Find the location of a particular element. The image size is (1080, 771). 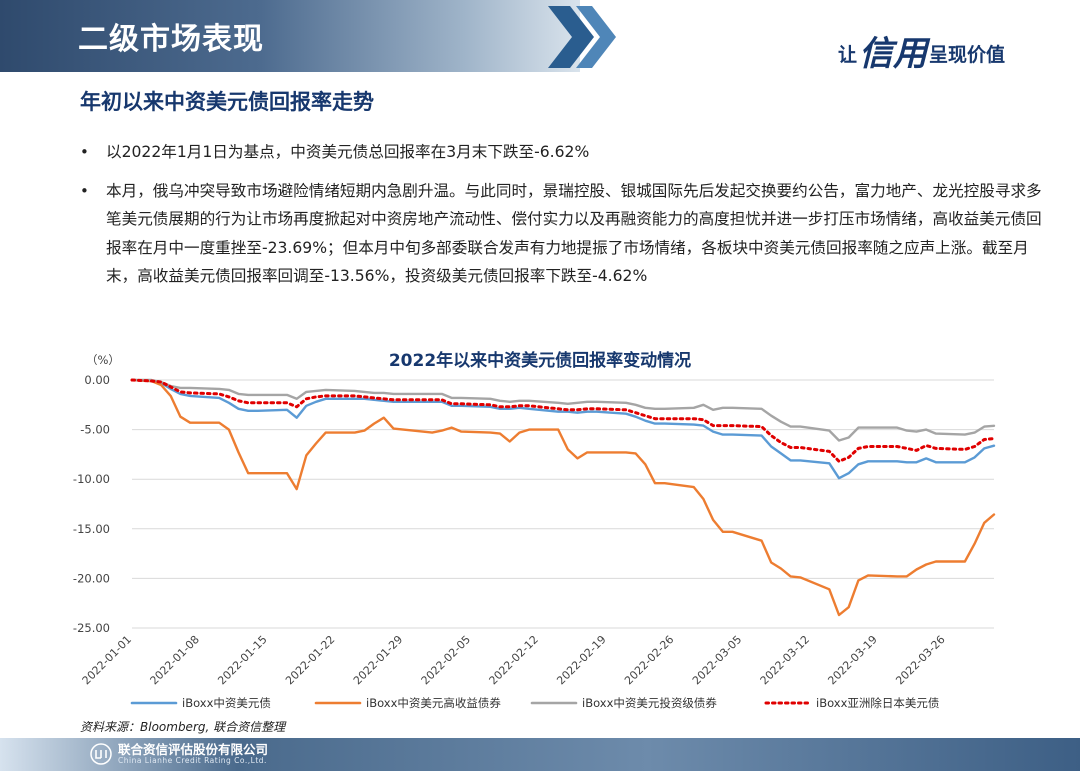

x-tick-label: 2022-03-26 is located at coordinates (920, 660).